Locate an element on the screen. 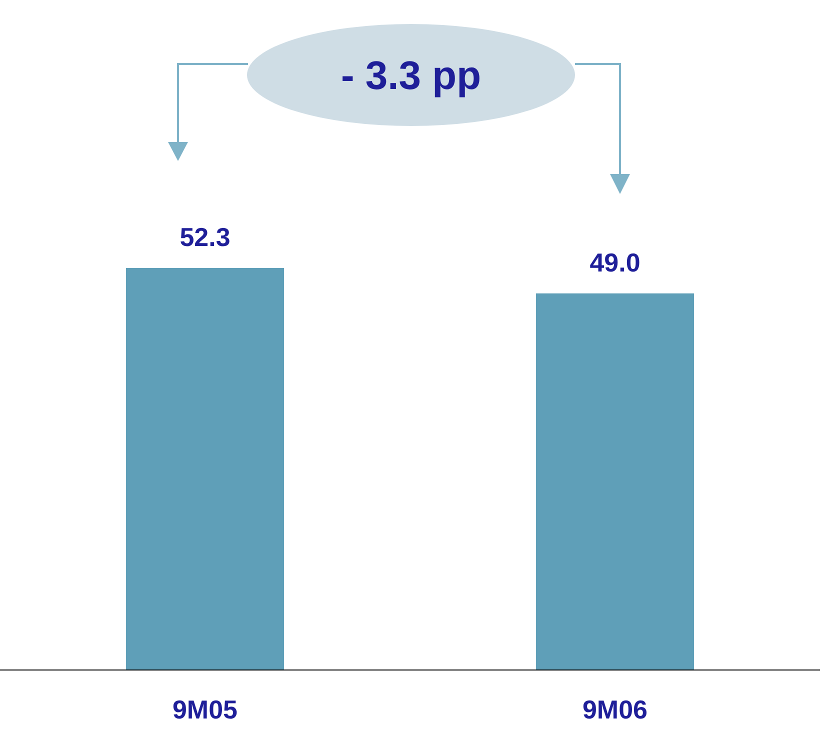 The width and height of the screenshot is (821, 734). x-tick-label: 9M06 is located at coordinates (615, 709).